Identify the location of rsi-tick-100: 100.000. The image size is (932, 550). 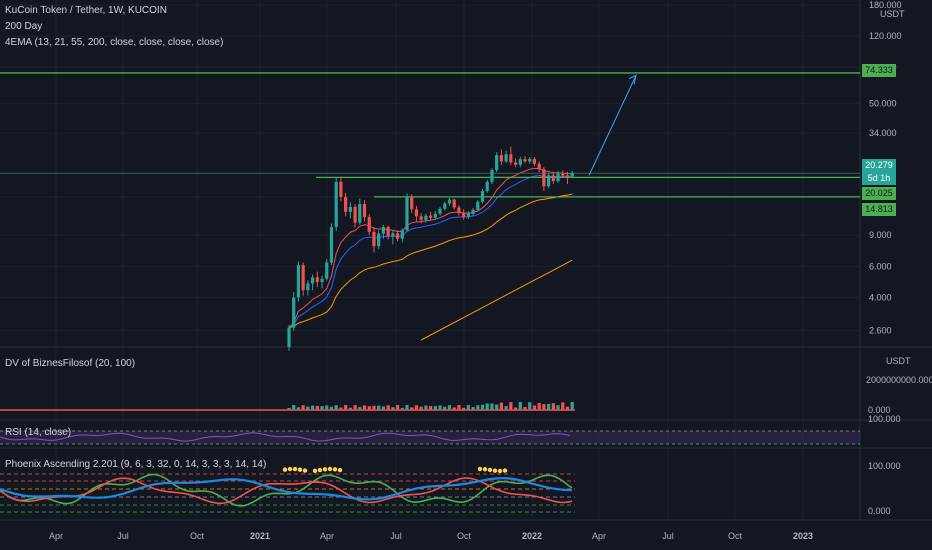
(884, 419).